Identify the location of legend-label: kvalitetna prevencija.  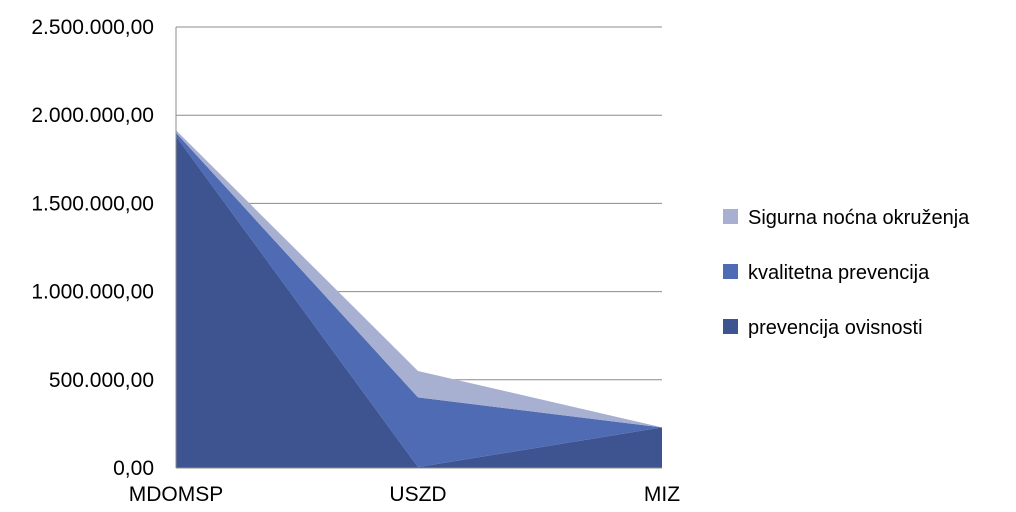
(839, 273).